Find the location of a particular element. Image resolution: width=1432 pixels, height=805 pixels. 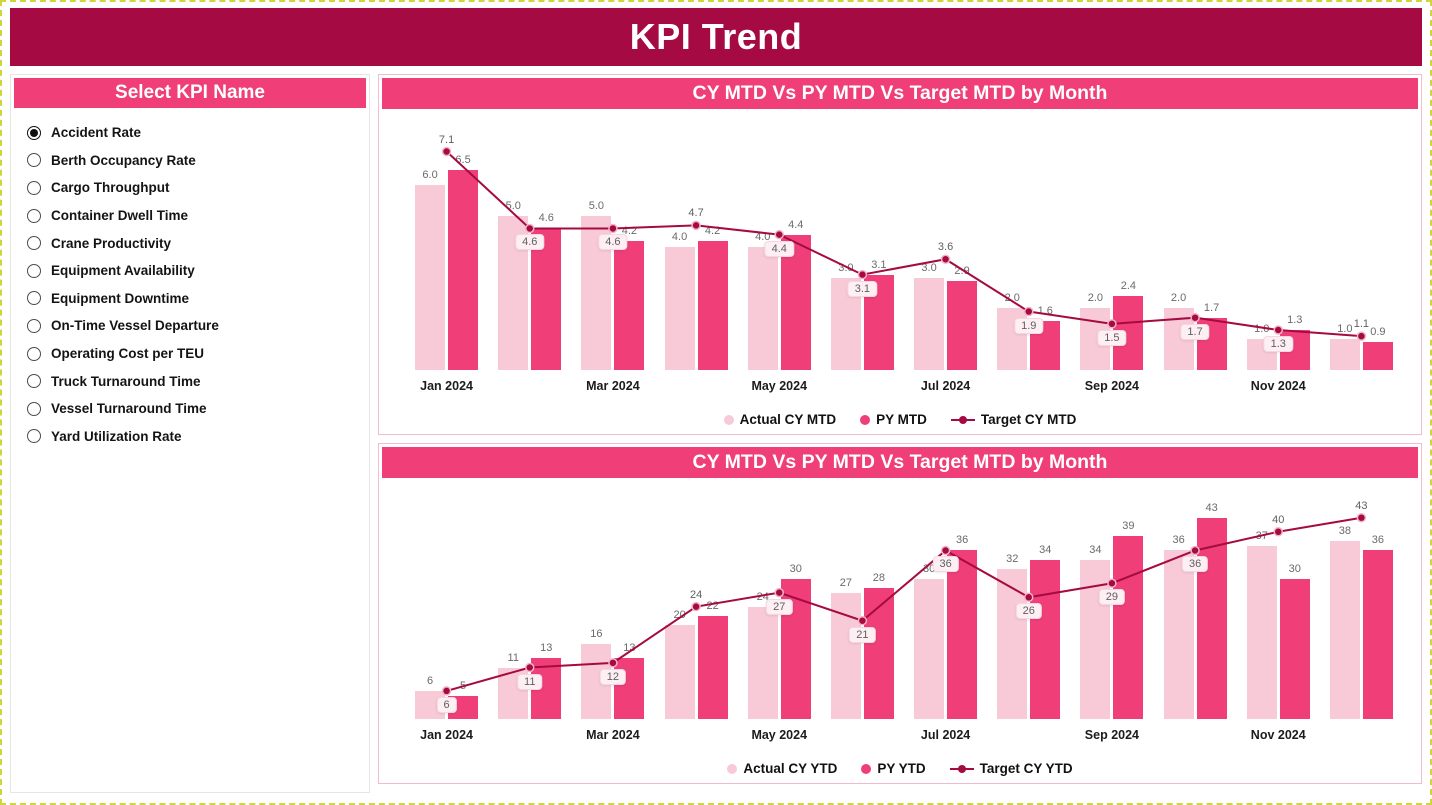

radio-selected-icon is located at coordinates (34, 132).